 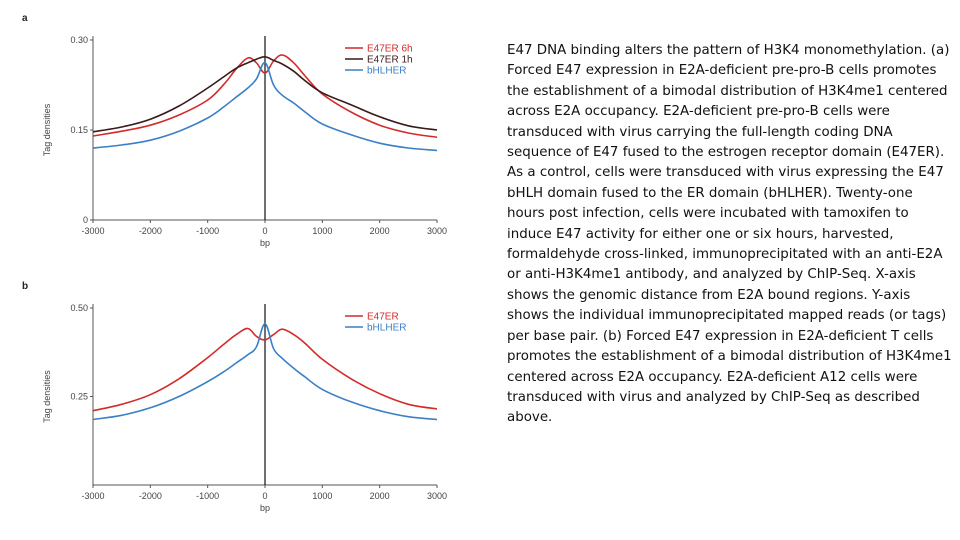 What do you see at coordinates (390, 60) in the screenshot?
I see `legend-label: E47ER 1h` at bounding box center [390, 60].